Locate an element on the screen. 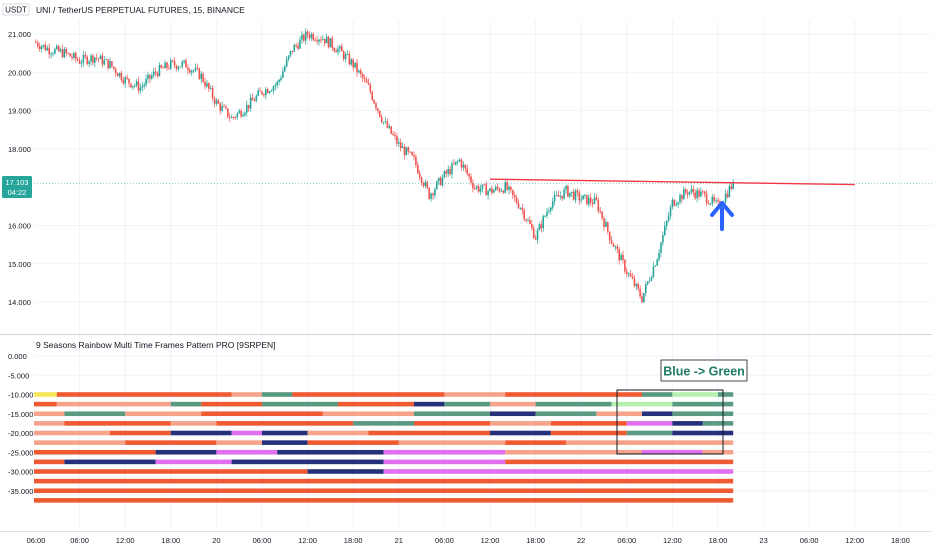  indicator-tick-label: -10.000 is located at coordinates (20, 395).